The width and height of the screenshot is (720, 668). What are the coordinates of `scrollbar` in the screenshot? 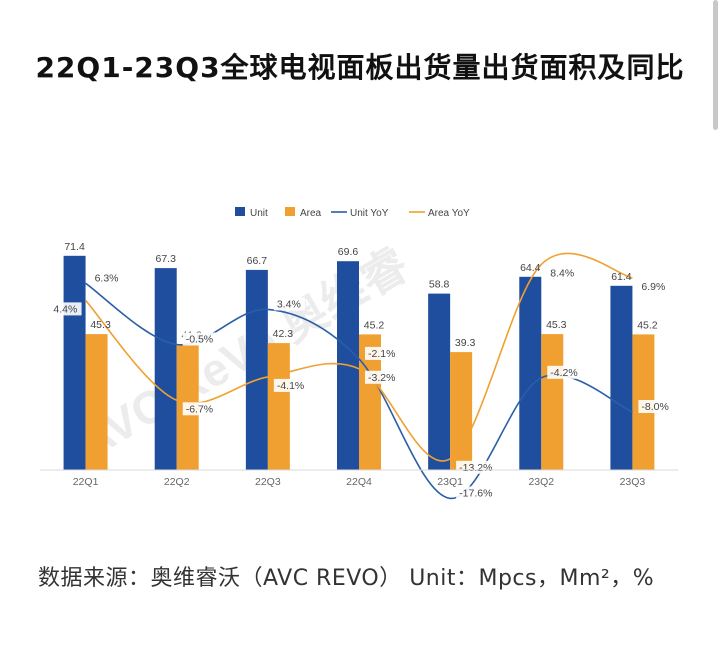 It's located at (715, 65).